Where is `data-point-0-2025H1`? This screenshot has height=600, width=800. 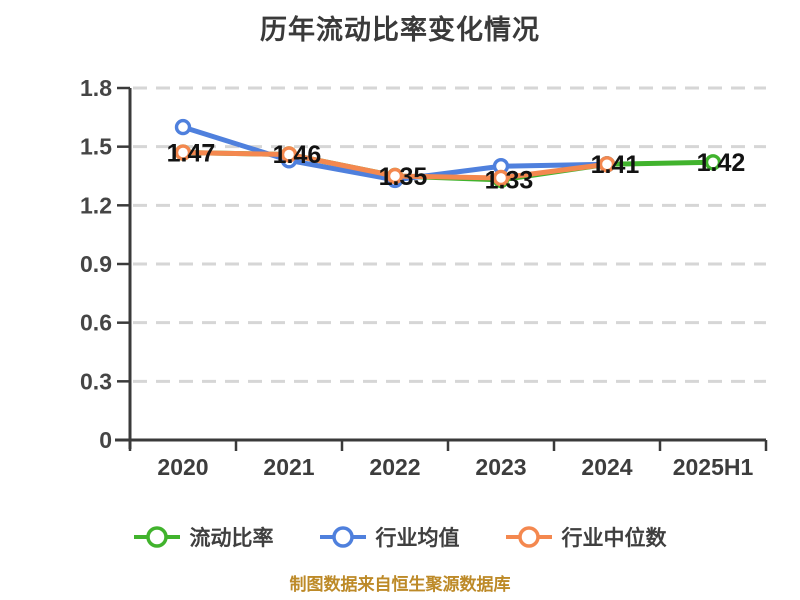 data-point-0-2025H1 is located at coordinates (713, 162).